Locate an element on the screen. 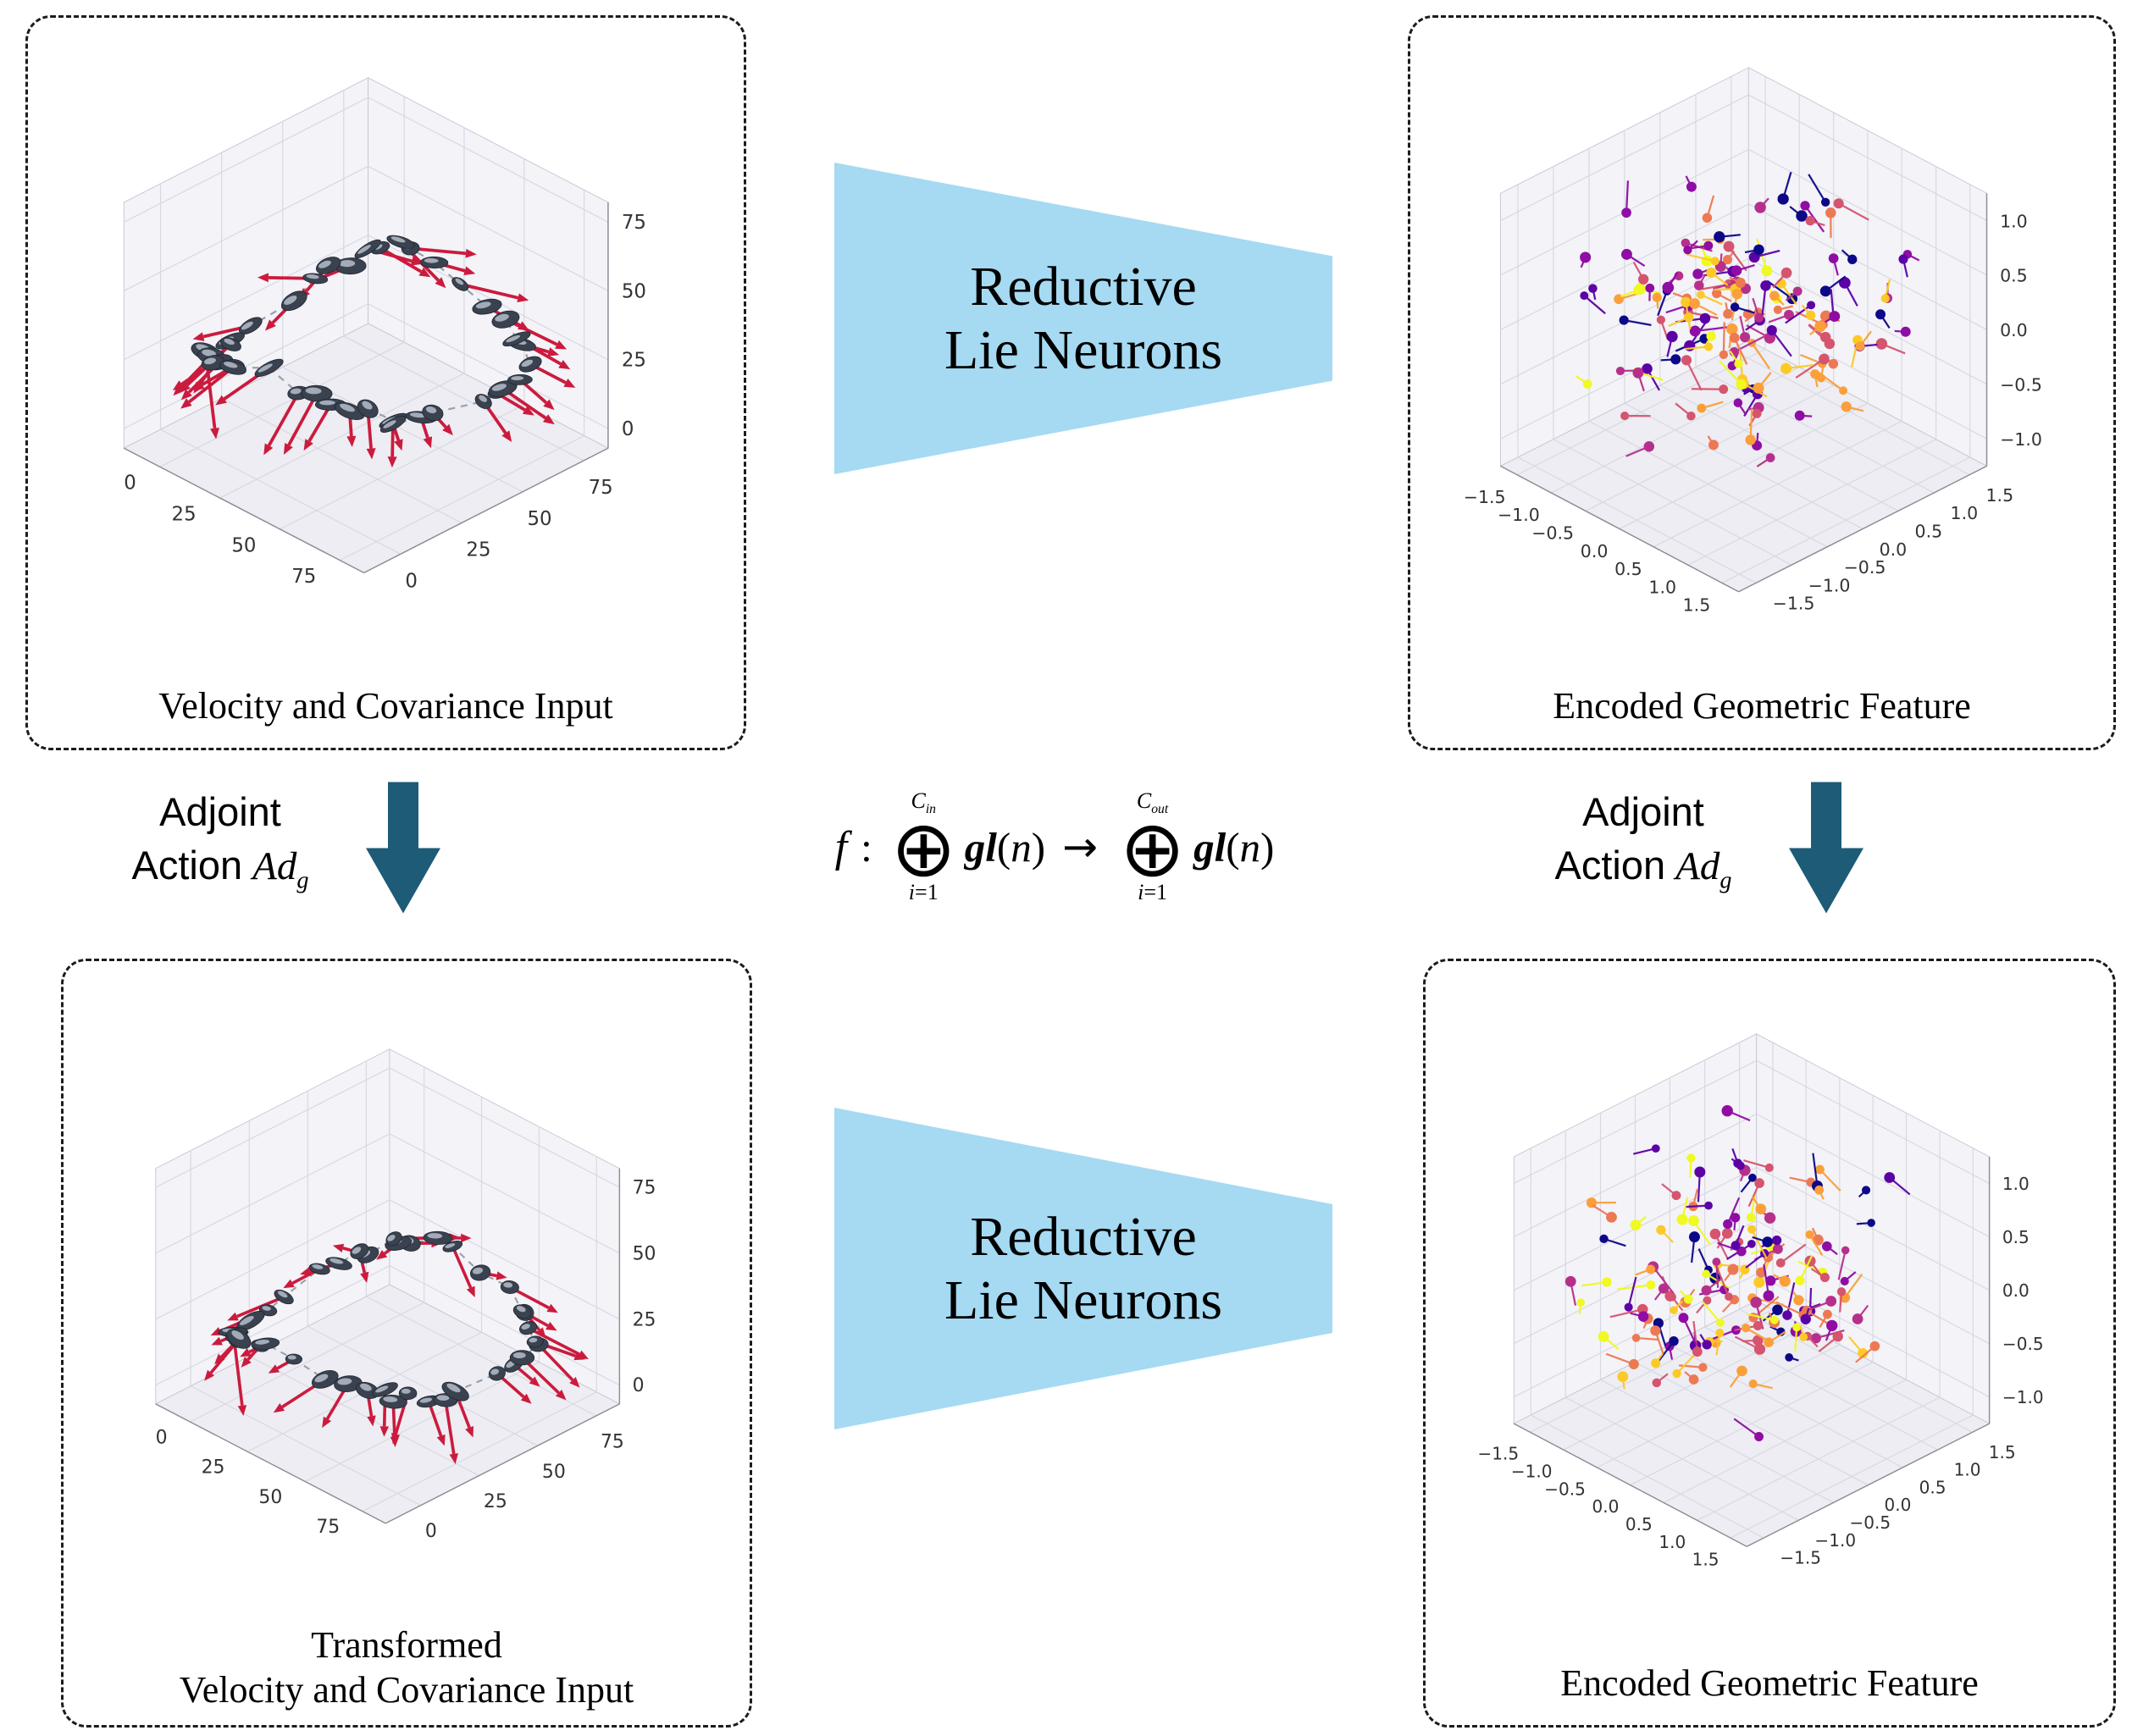 The width and height of the screenshot is (2132, 1736). tick-label: 1.0 is located at coordinates (1965, 513).